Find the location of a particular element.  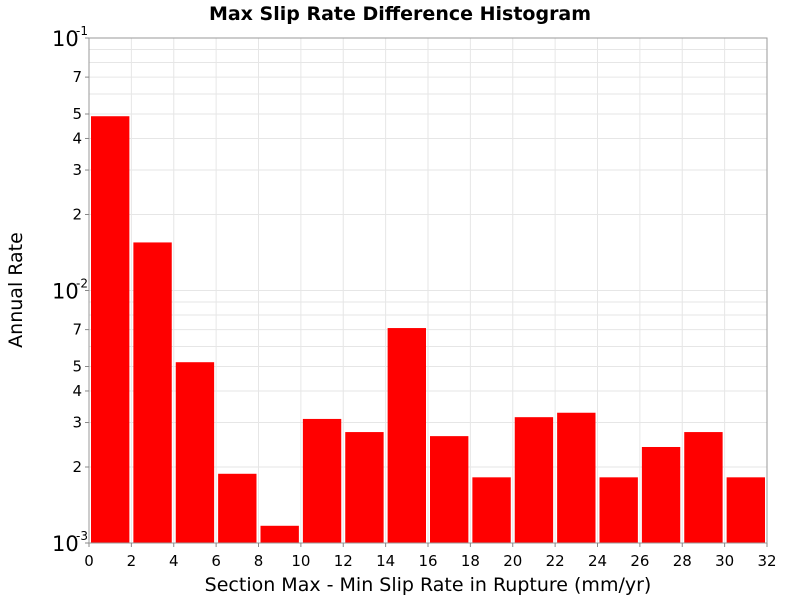

x-tick-label: 24 is located at coordinates (597, 561).